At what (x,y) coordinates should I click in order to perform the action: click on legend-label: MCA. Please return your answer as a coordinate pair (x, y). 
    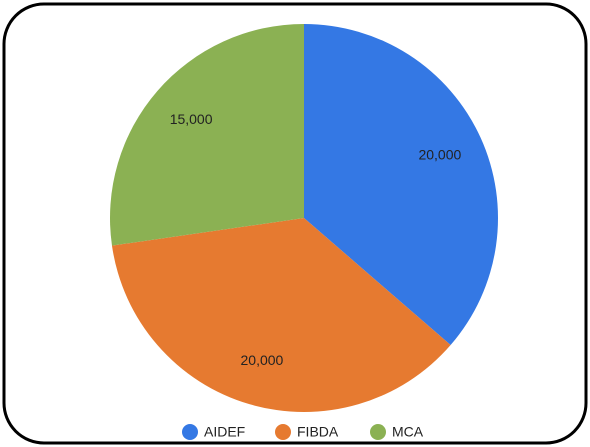
    Looking at the image, I should click on (408, 432).